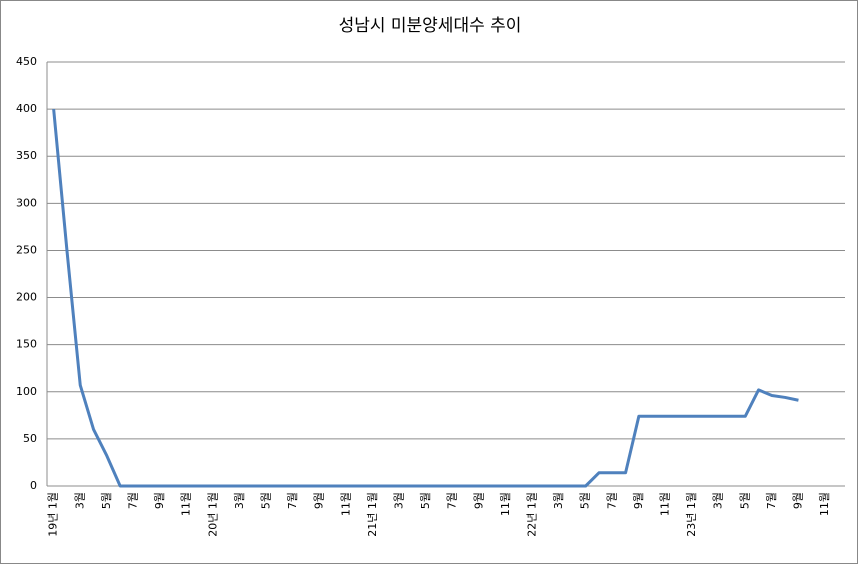 This screenshot has height=568, width=858. I want to click on y-tick-label: 100, so click(26, 391).